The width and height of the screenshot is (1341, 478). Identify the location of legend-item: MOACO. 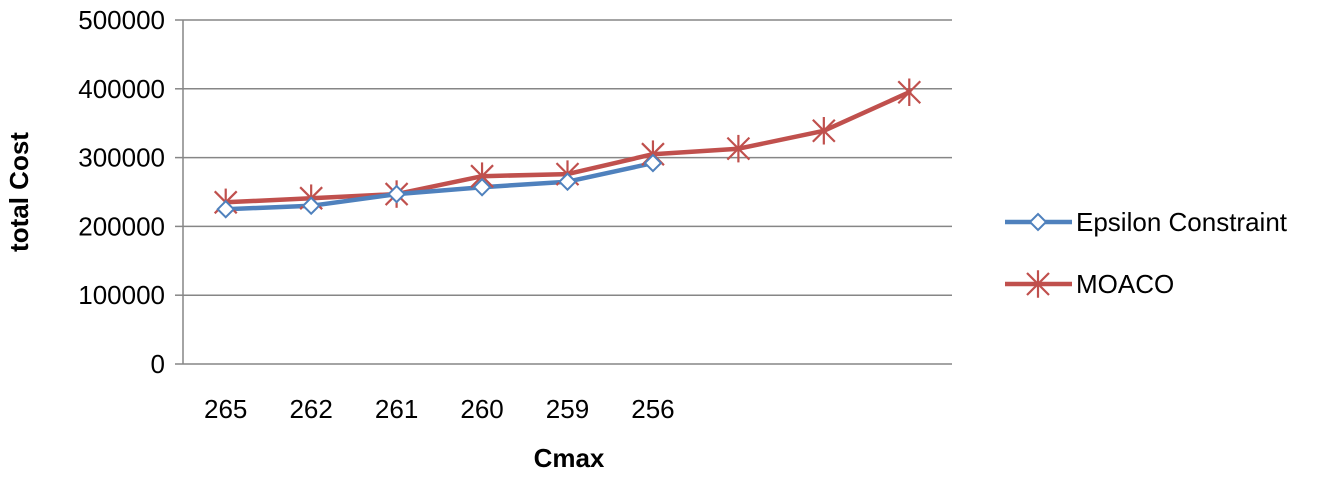
(1089, 284).